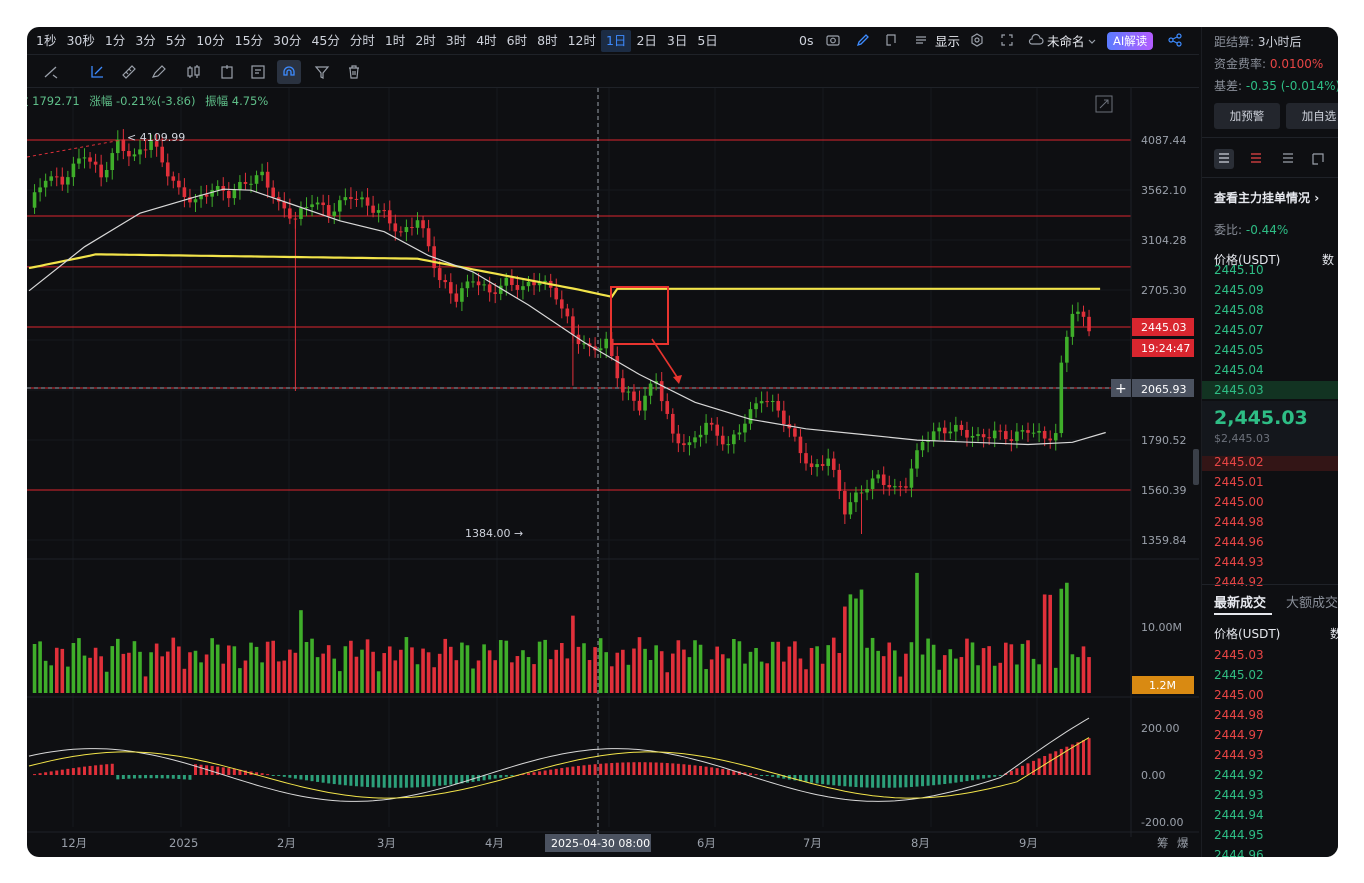 The image size is (1364, 883). Describe the element at coordinates (1239, 350) in the screenshot. I see `ask-row: 2445.05` at that location.